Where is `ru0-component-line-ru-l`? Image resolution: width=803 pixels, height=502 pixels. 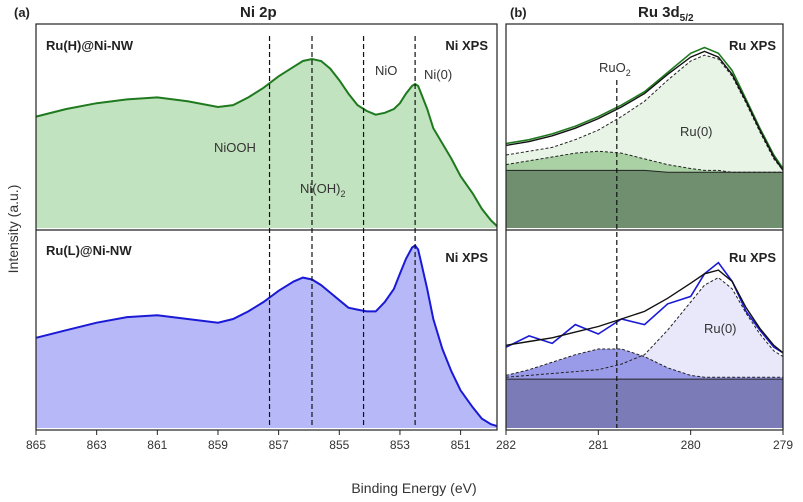
ru0-component-line-ru-l is located at coordinates (644, 327).